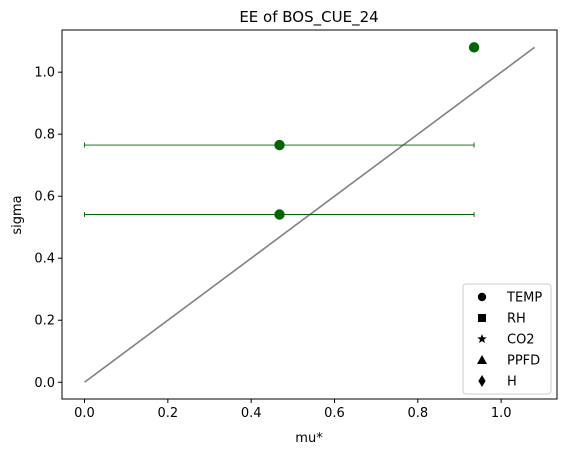  Describe the element at coordinates (524, 298) in the screenshot. I see `legend-label: TEMP` at that location.